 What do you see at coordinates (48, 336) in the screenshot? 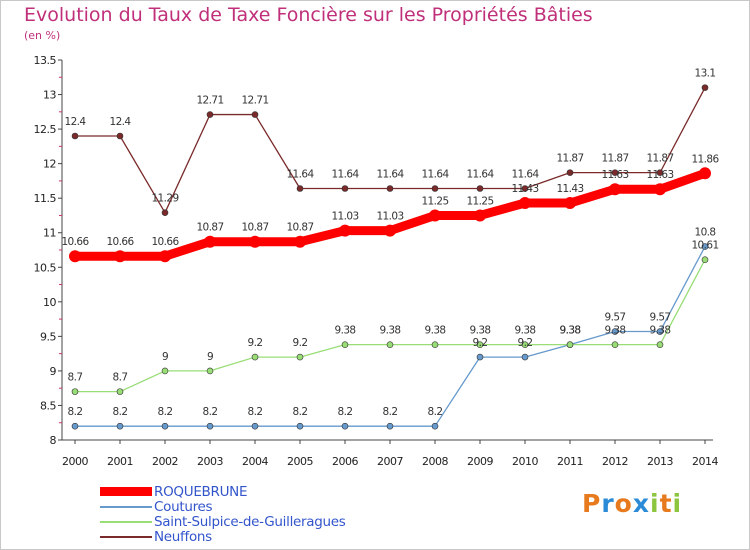
I see `y-tick-label: 9.5` at bounding box center [48, 336].